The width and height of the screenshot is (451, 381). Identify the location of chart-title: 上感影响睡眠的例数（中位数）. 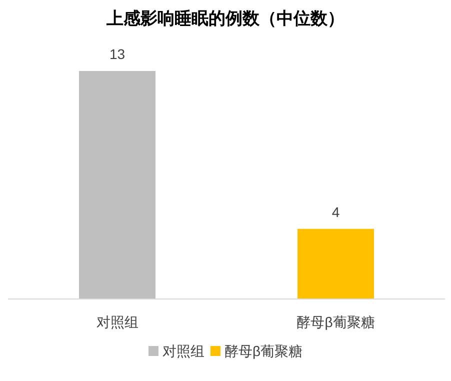
(225, 18).